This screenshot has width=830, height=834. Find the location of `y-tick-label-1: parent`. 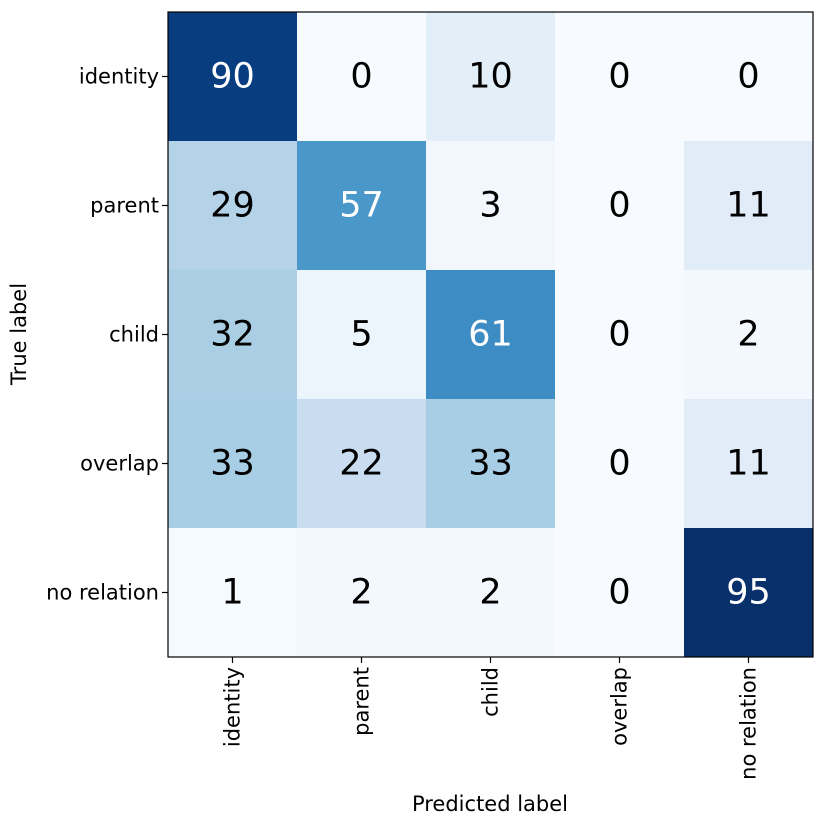

y-tick-label-1: parent is located at coordinates (124, 206).